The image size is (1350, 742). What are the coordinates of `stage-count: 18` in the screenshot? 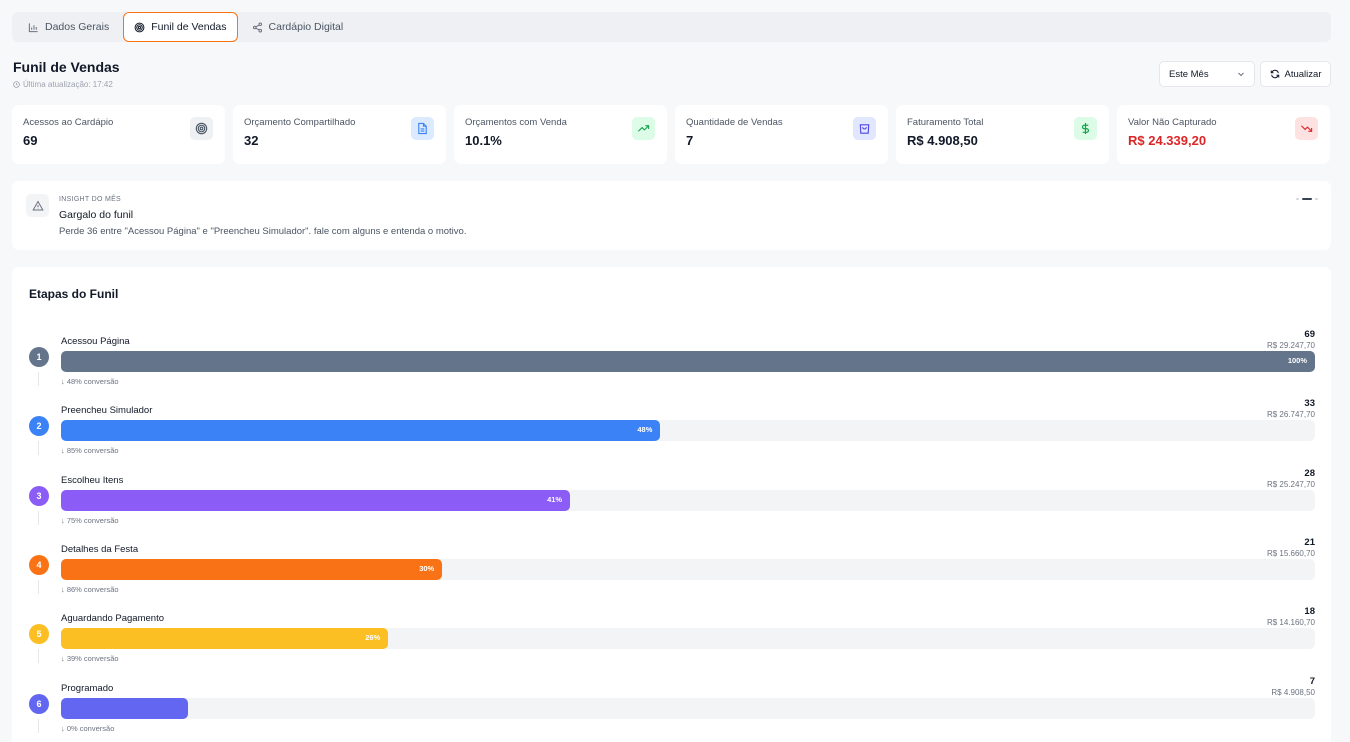 It's located at (1309, 612).